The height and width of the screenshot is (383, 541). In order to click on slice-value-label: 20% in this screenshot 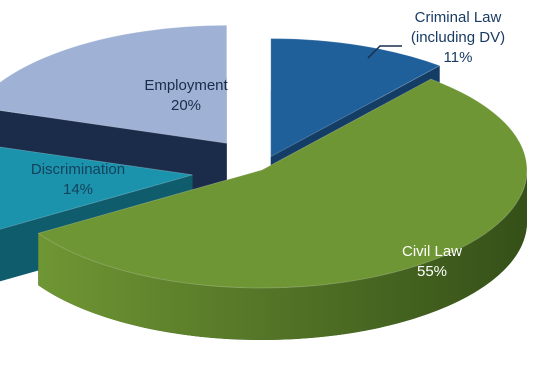, I will do `click(186, 105)`.